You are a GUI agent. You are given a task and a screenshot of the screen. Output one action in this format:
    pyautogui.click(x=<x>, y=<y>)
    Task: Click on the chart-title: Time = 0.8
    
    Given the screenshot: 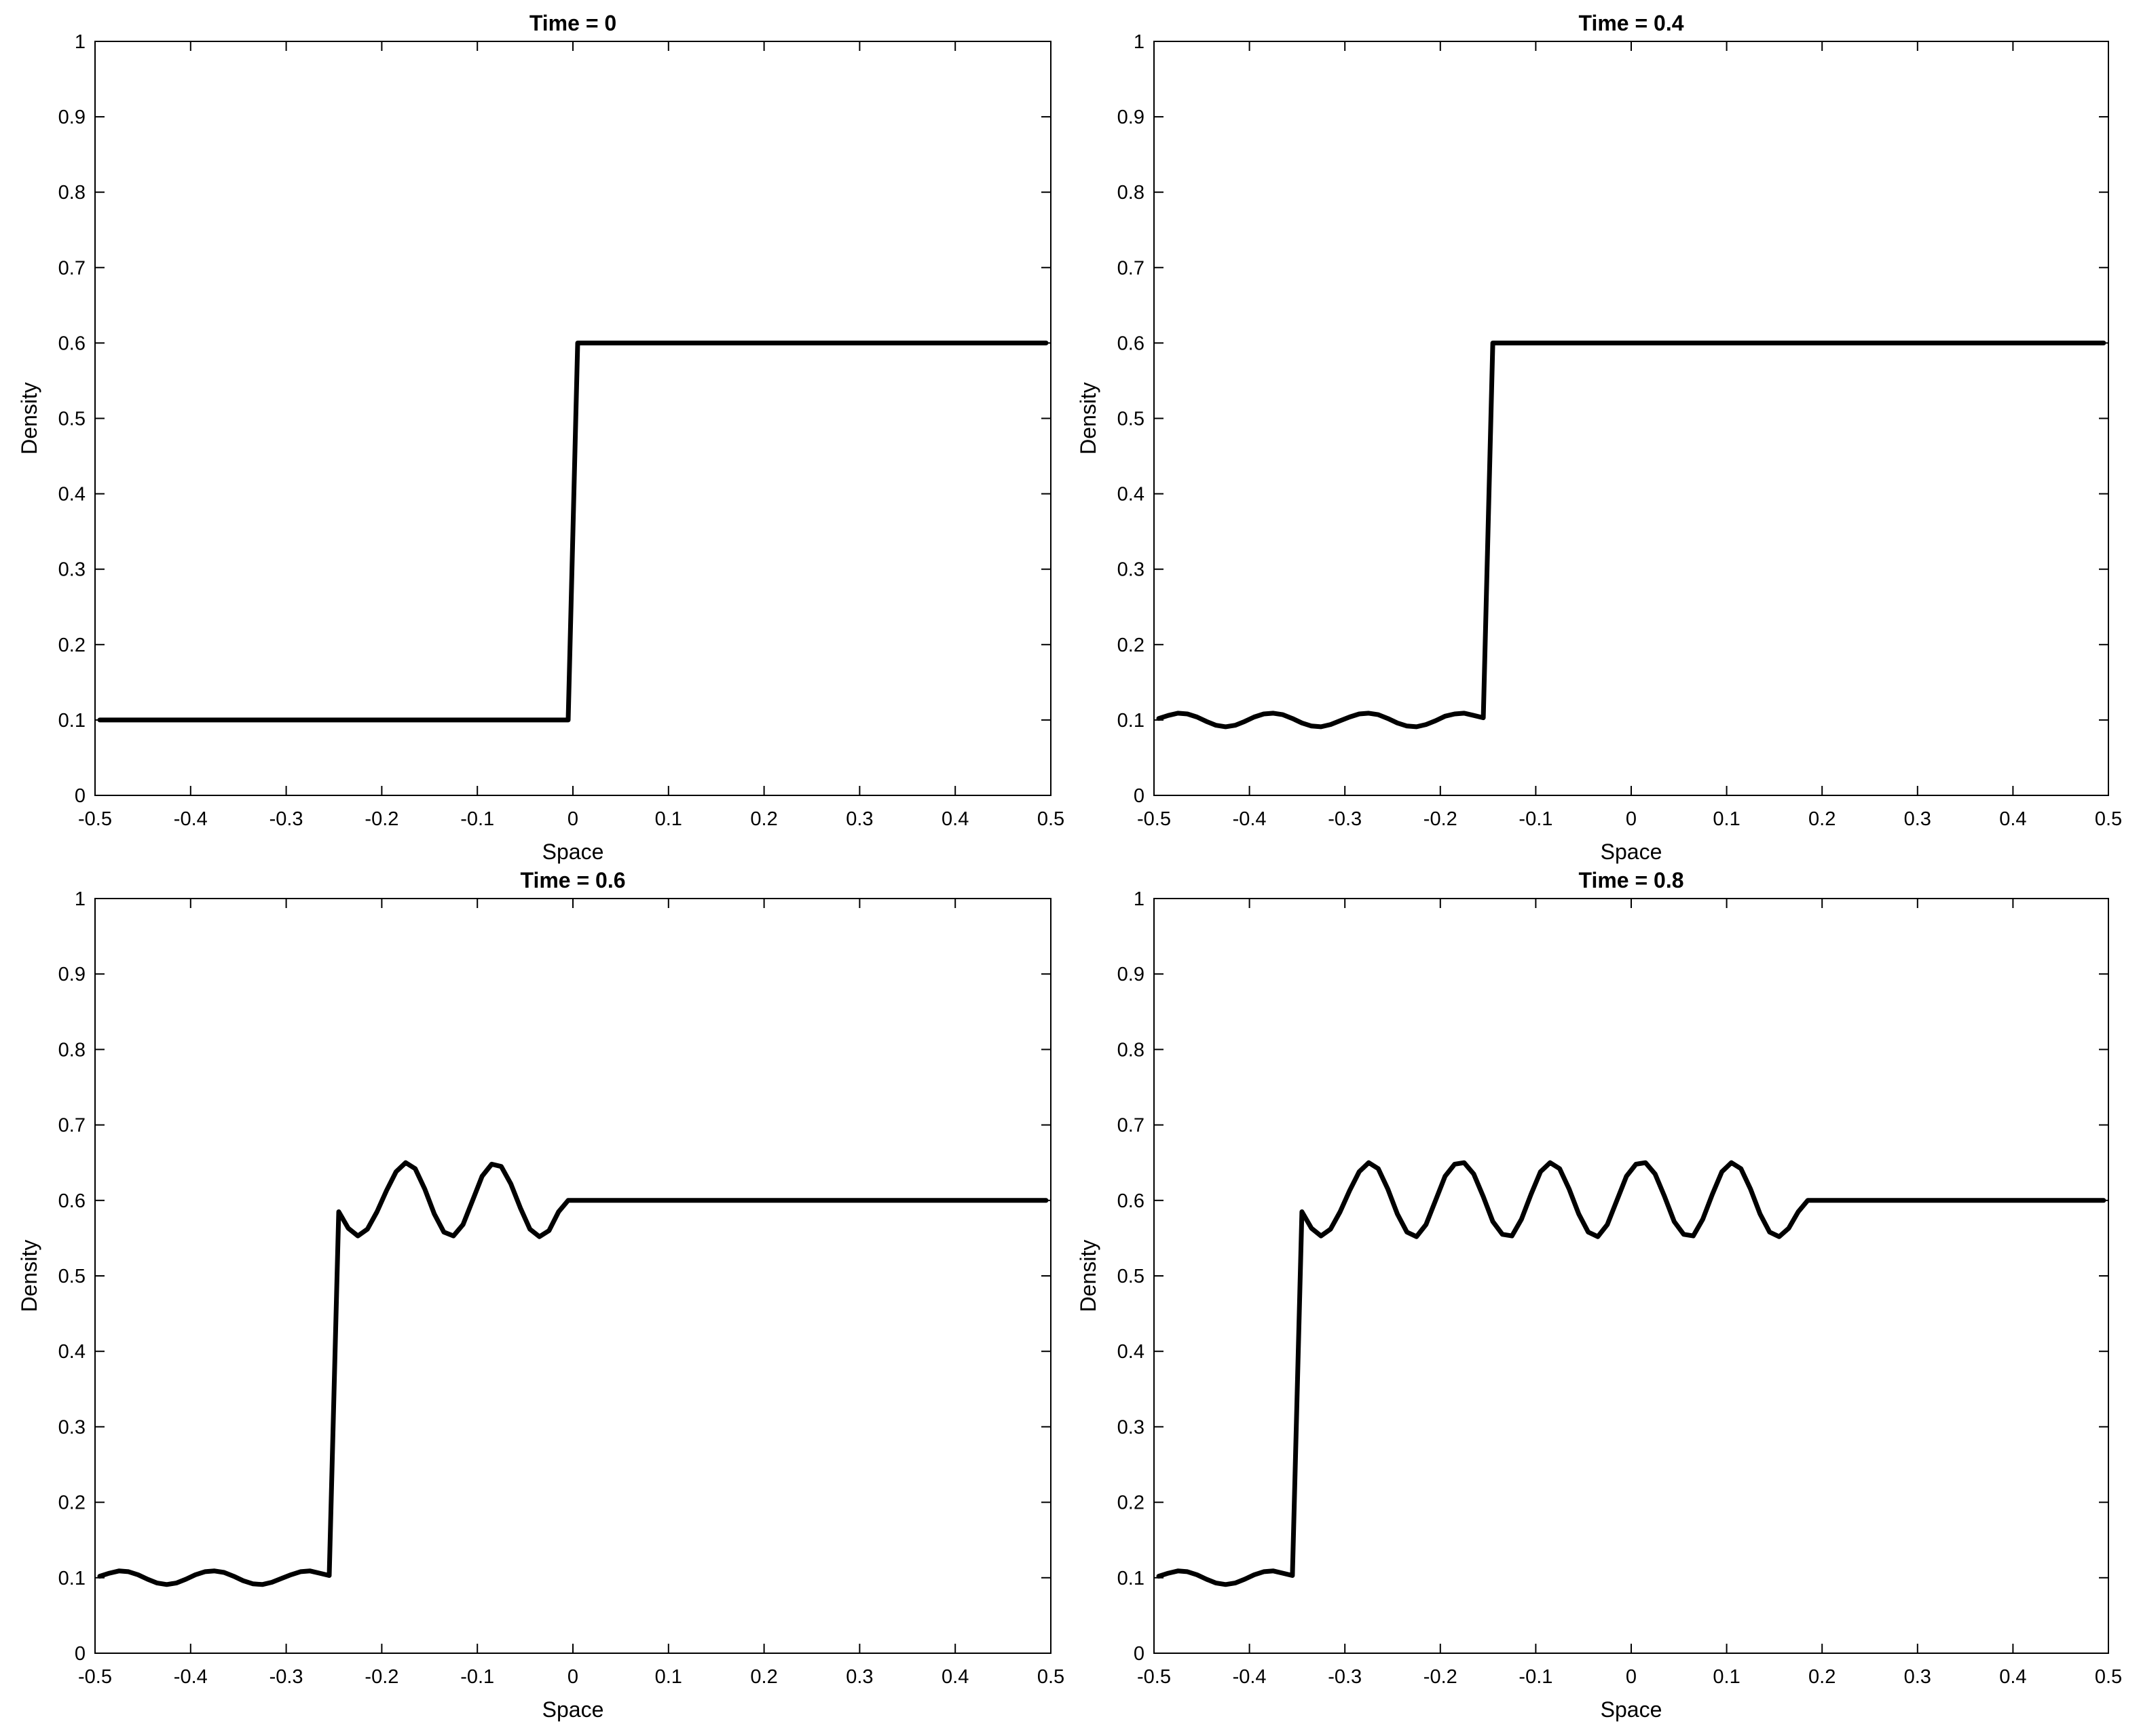 What is the action you would take?
    pyautogui.click(x=1630, y=880)
    